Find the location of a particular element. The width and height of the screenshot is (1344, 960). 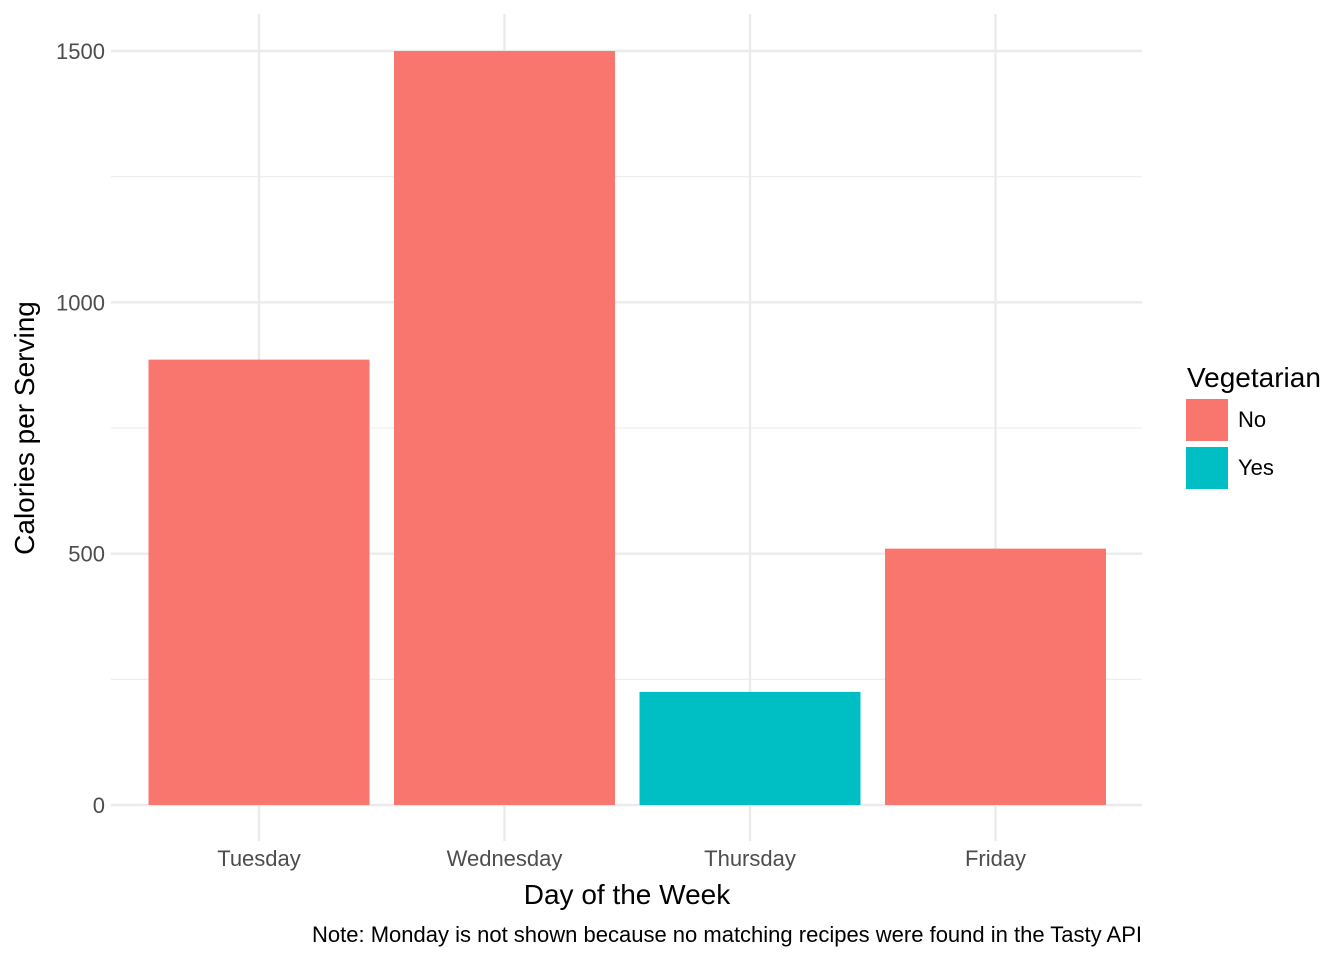

legend-entries: No Yes is located at coordinates (1230, 444).